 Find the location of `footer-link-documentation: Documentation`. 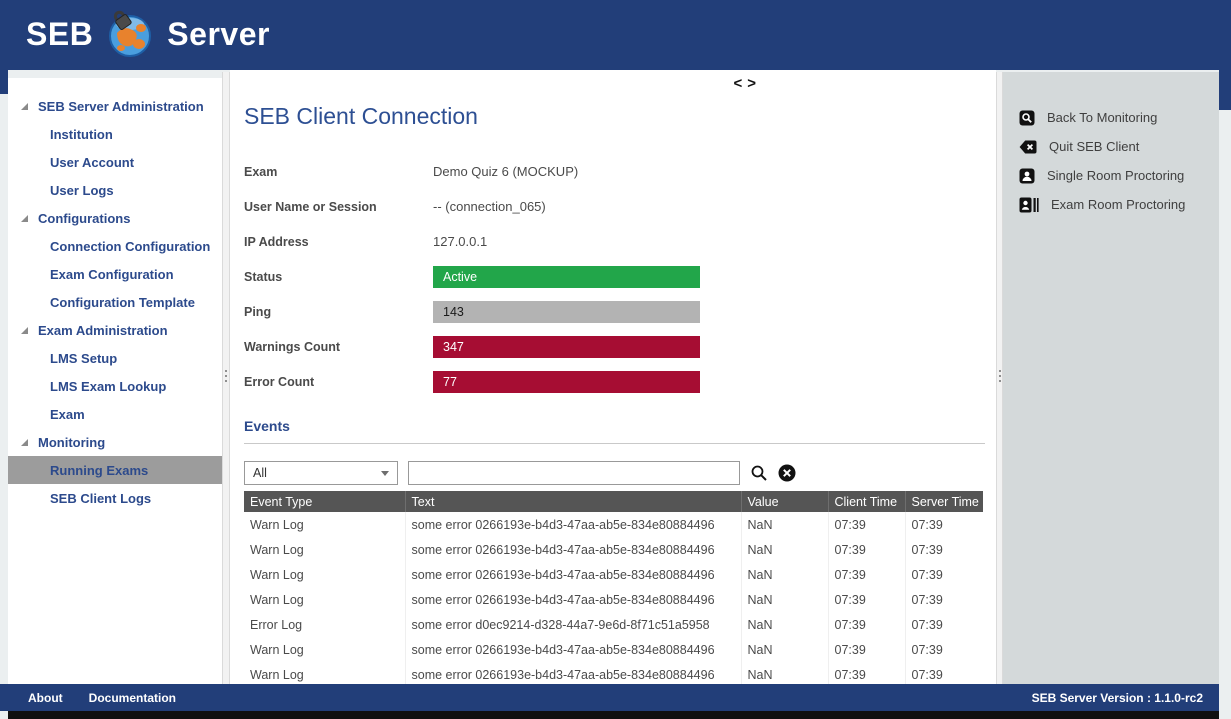

footer-link-documentation: Documentation is located at coordinates (132, 697).